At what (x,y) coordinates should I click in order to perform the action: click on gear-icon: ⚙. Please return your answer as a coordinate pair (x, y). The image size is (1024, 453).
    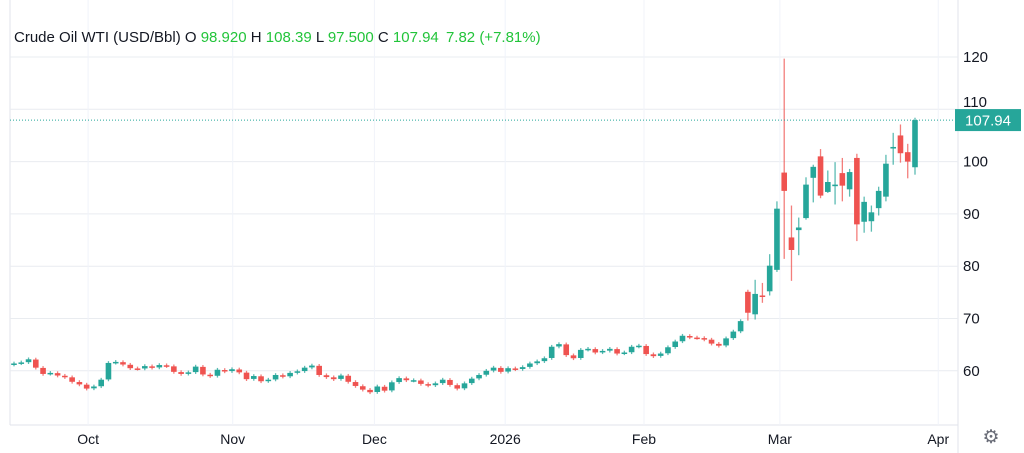
    Looking at the image, I should click on (991, 437).